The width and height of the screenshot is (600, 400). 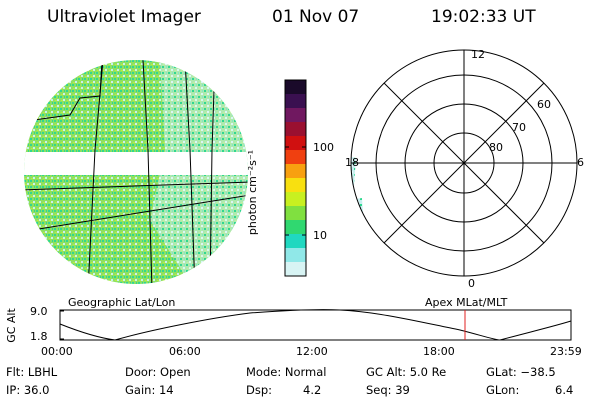 What do you see at coordinates (28, 390) in the screenshot?
I see `info-ip: IP: 36.0` at bounding box center [28, 390].